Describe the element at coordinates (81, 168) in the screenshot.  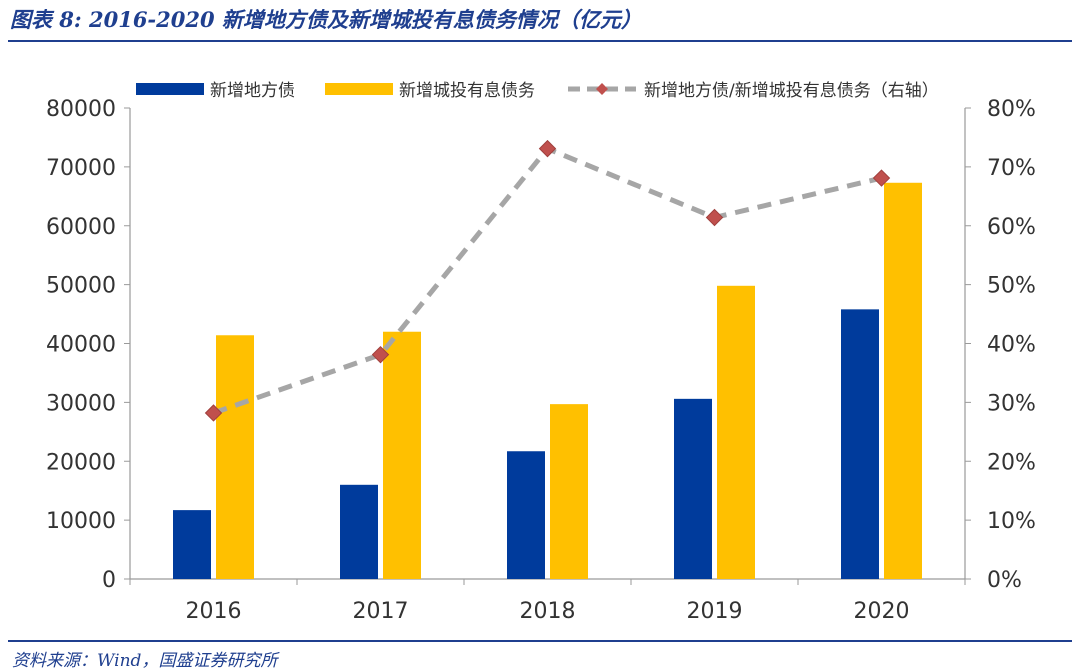
I see `y-left-tick-label: 70000` at that location.